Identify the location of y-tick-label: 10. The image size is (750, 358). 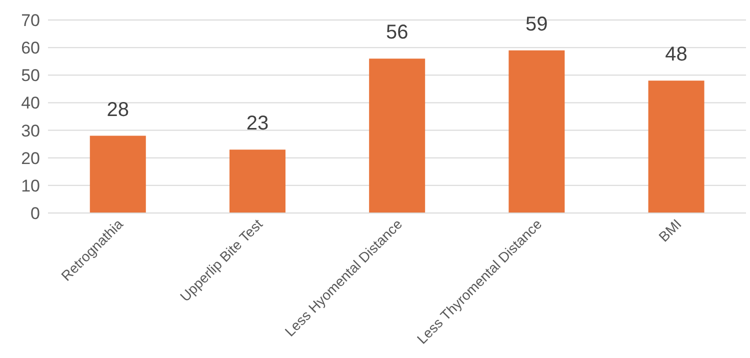
(30, 186).